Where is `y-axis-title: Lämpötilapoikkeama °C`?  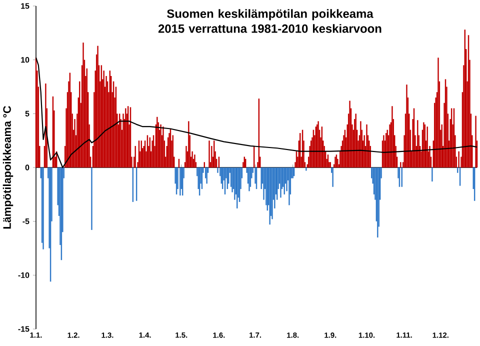 y-axis-title: Lämpötilapoikkeama °C is located at coordinates (8, 167).